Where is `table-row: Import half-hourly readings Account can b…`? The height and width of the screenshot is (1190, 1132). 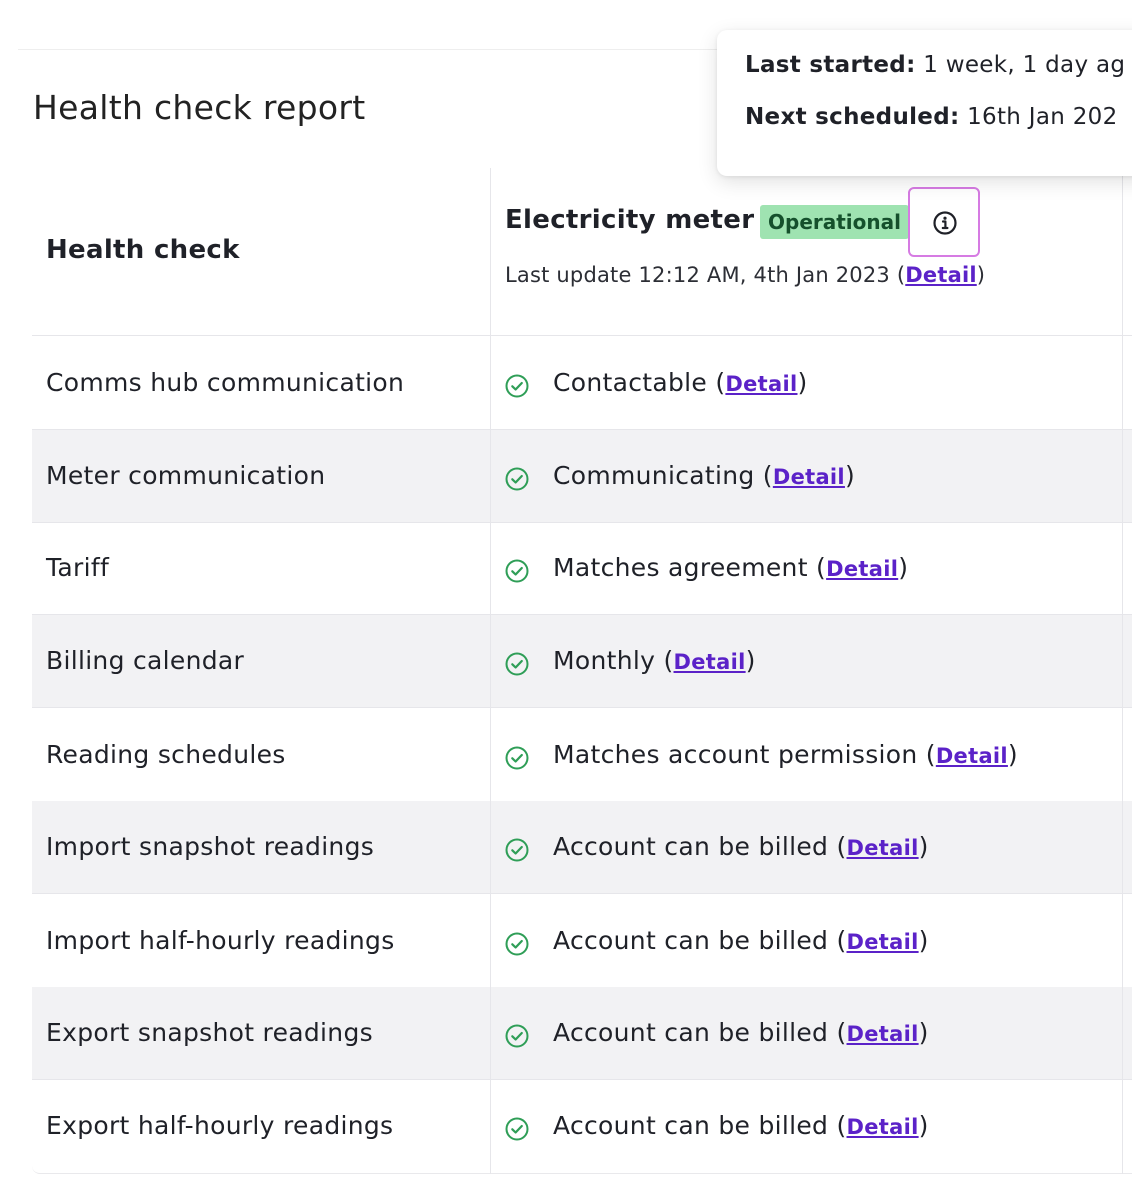
table-row: Import half-hourly readings Account can b… is located at coordinates (582, 941).